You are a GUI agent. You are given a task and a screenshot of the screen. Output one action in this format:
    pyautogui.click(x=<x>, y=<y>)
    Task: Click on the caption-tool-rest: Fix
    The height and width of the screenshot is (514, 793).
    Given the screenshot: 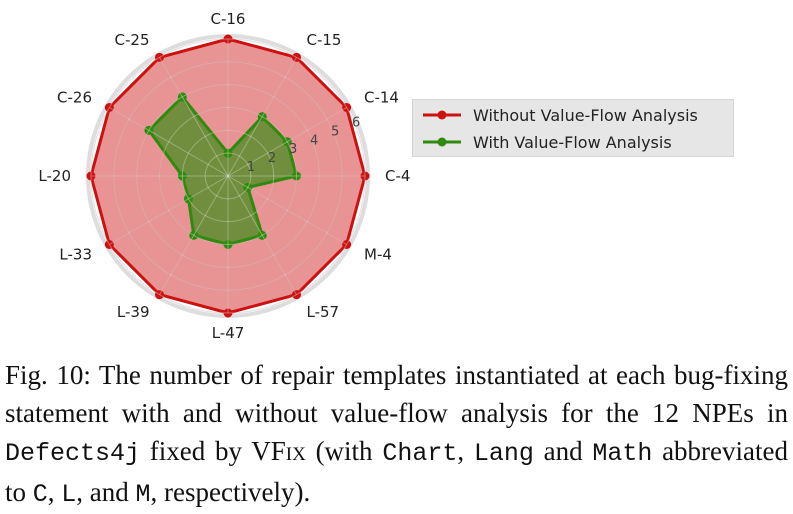 What is the action you would take?
    pyautogui.click(x=288, y=451)
    